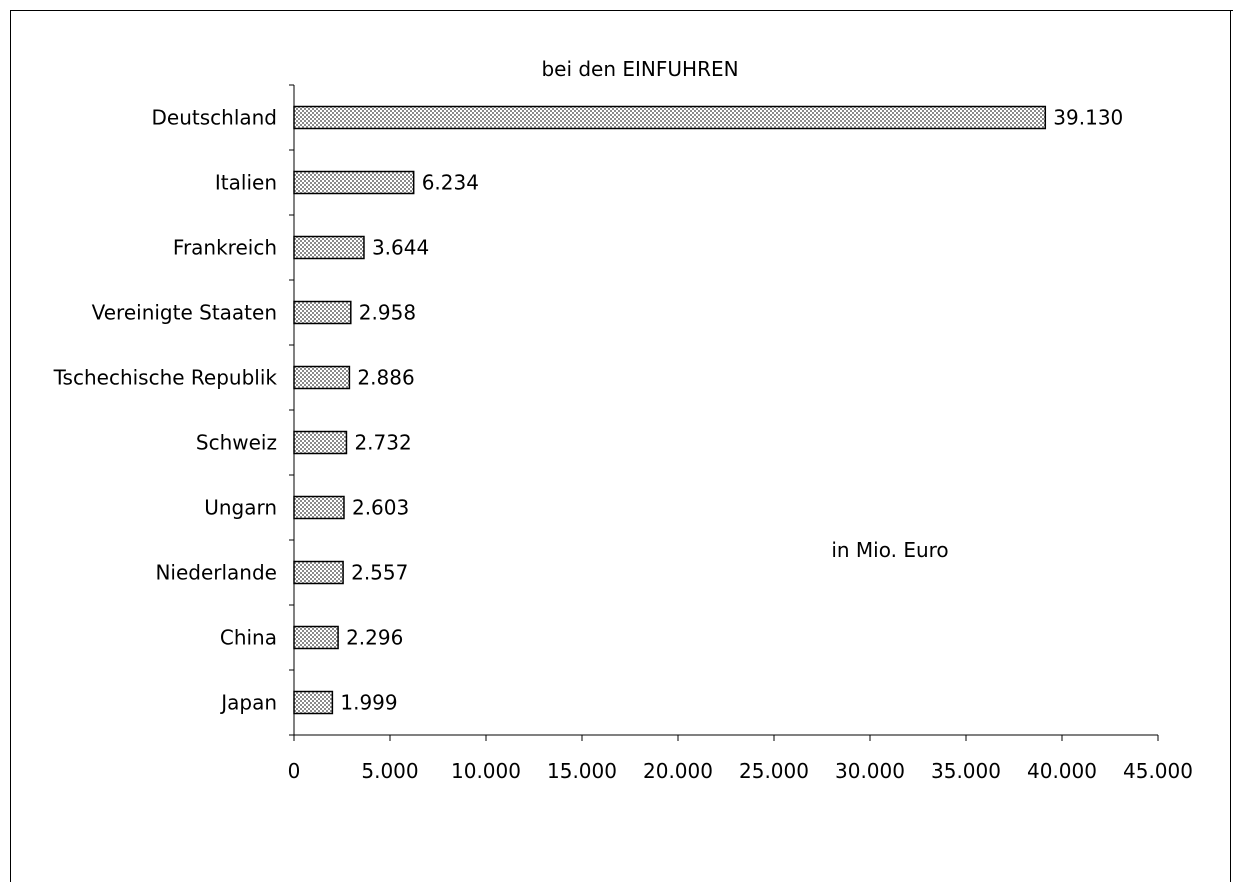  What do you see at coordinates (368, 703) in the screenshot?
I see `data-label: 1.999` at bounding box center [368, 703].